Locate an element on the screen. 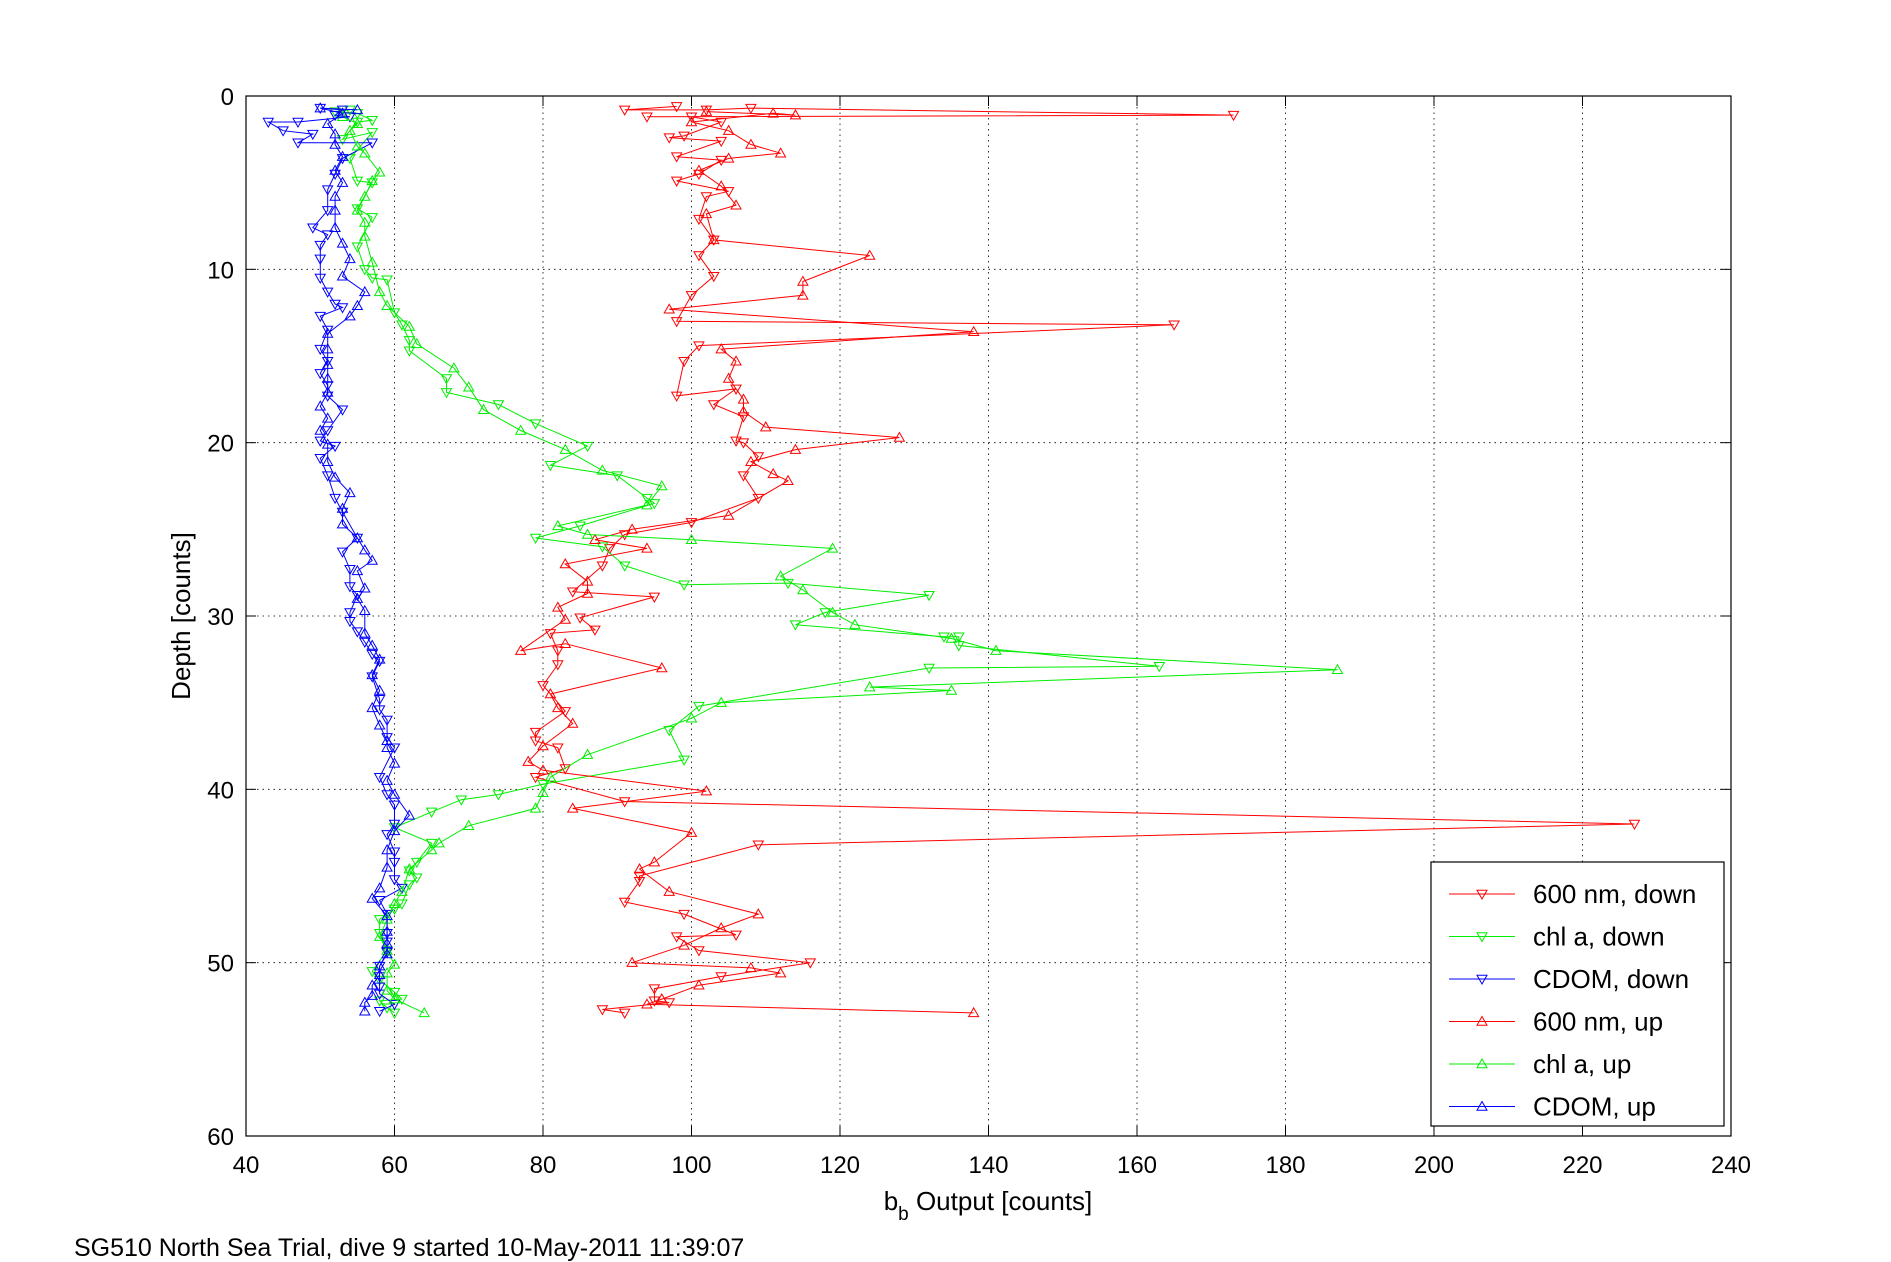 The height and width of the screenshot is (1262, 1891). x-tick-label: 60 is located at coordinates (394, 1165).